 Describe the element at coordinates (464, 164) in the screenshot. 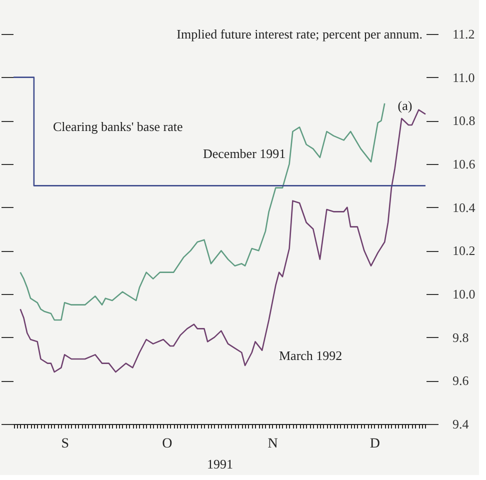

I see `y-tick-label: 10.6` at that location.